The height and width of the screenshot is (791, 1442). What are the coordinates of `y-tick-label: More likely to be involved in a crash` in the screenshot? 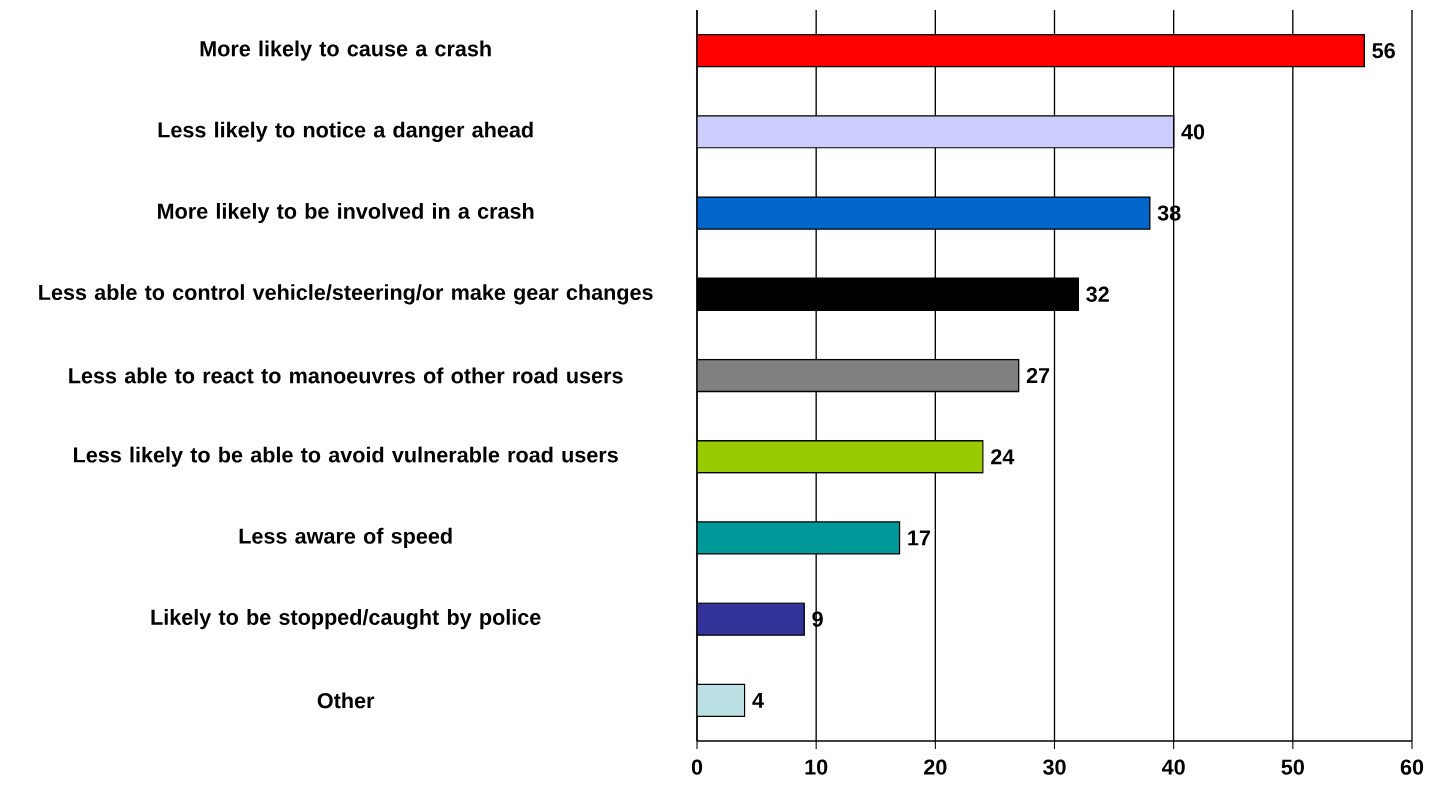 It's located at (346, 213).